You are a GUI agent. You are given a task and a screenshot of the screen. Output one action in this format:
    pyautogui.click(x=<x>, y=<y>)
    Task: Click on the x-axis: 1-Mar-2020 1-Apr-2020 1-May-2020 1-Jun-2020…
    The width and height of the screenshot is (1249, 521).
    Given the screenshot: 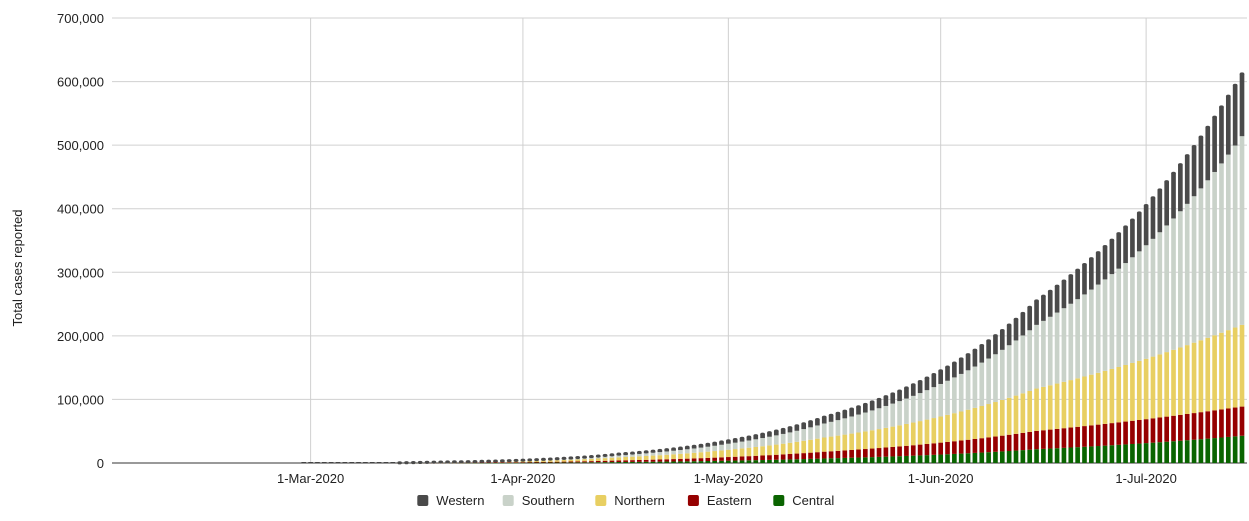 What is the action you would take?
    pyautogui.click(x=727, y=478)
    